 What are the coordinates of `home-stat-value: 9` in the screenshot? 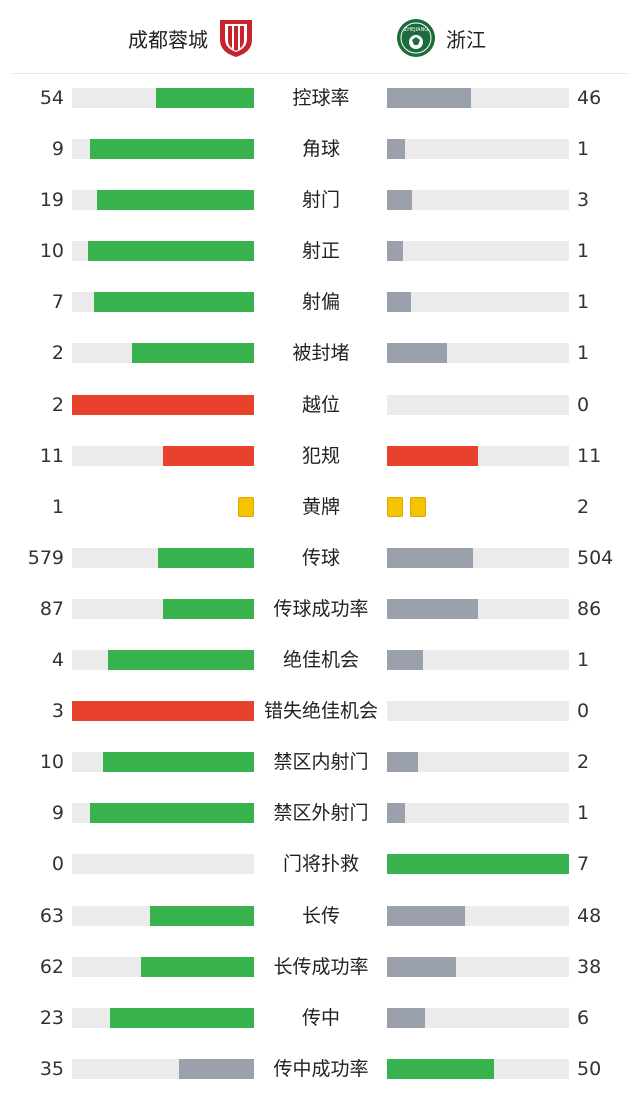 It's located at (57, 149).